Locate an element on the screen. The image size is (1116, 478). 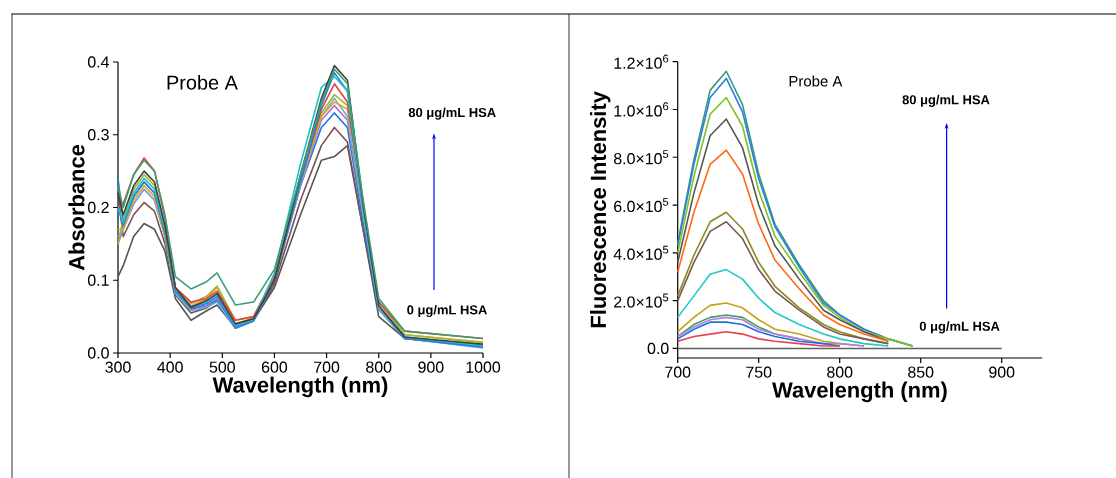
y-tick-label: 8.0×10$^{5}$ is located at coordinates (641, 157).